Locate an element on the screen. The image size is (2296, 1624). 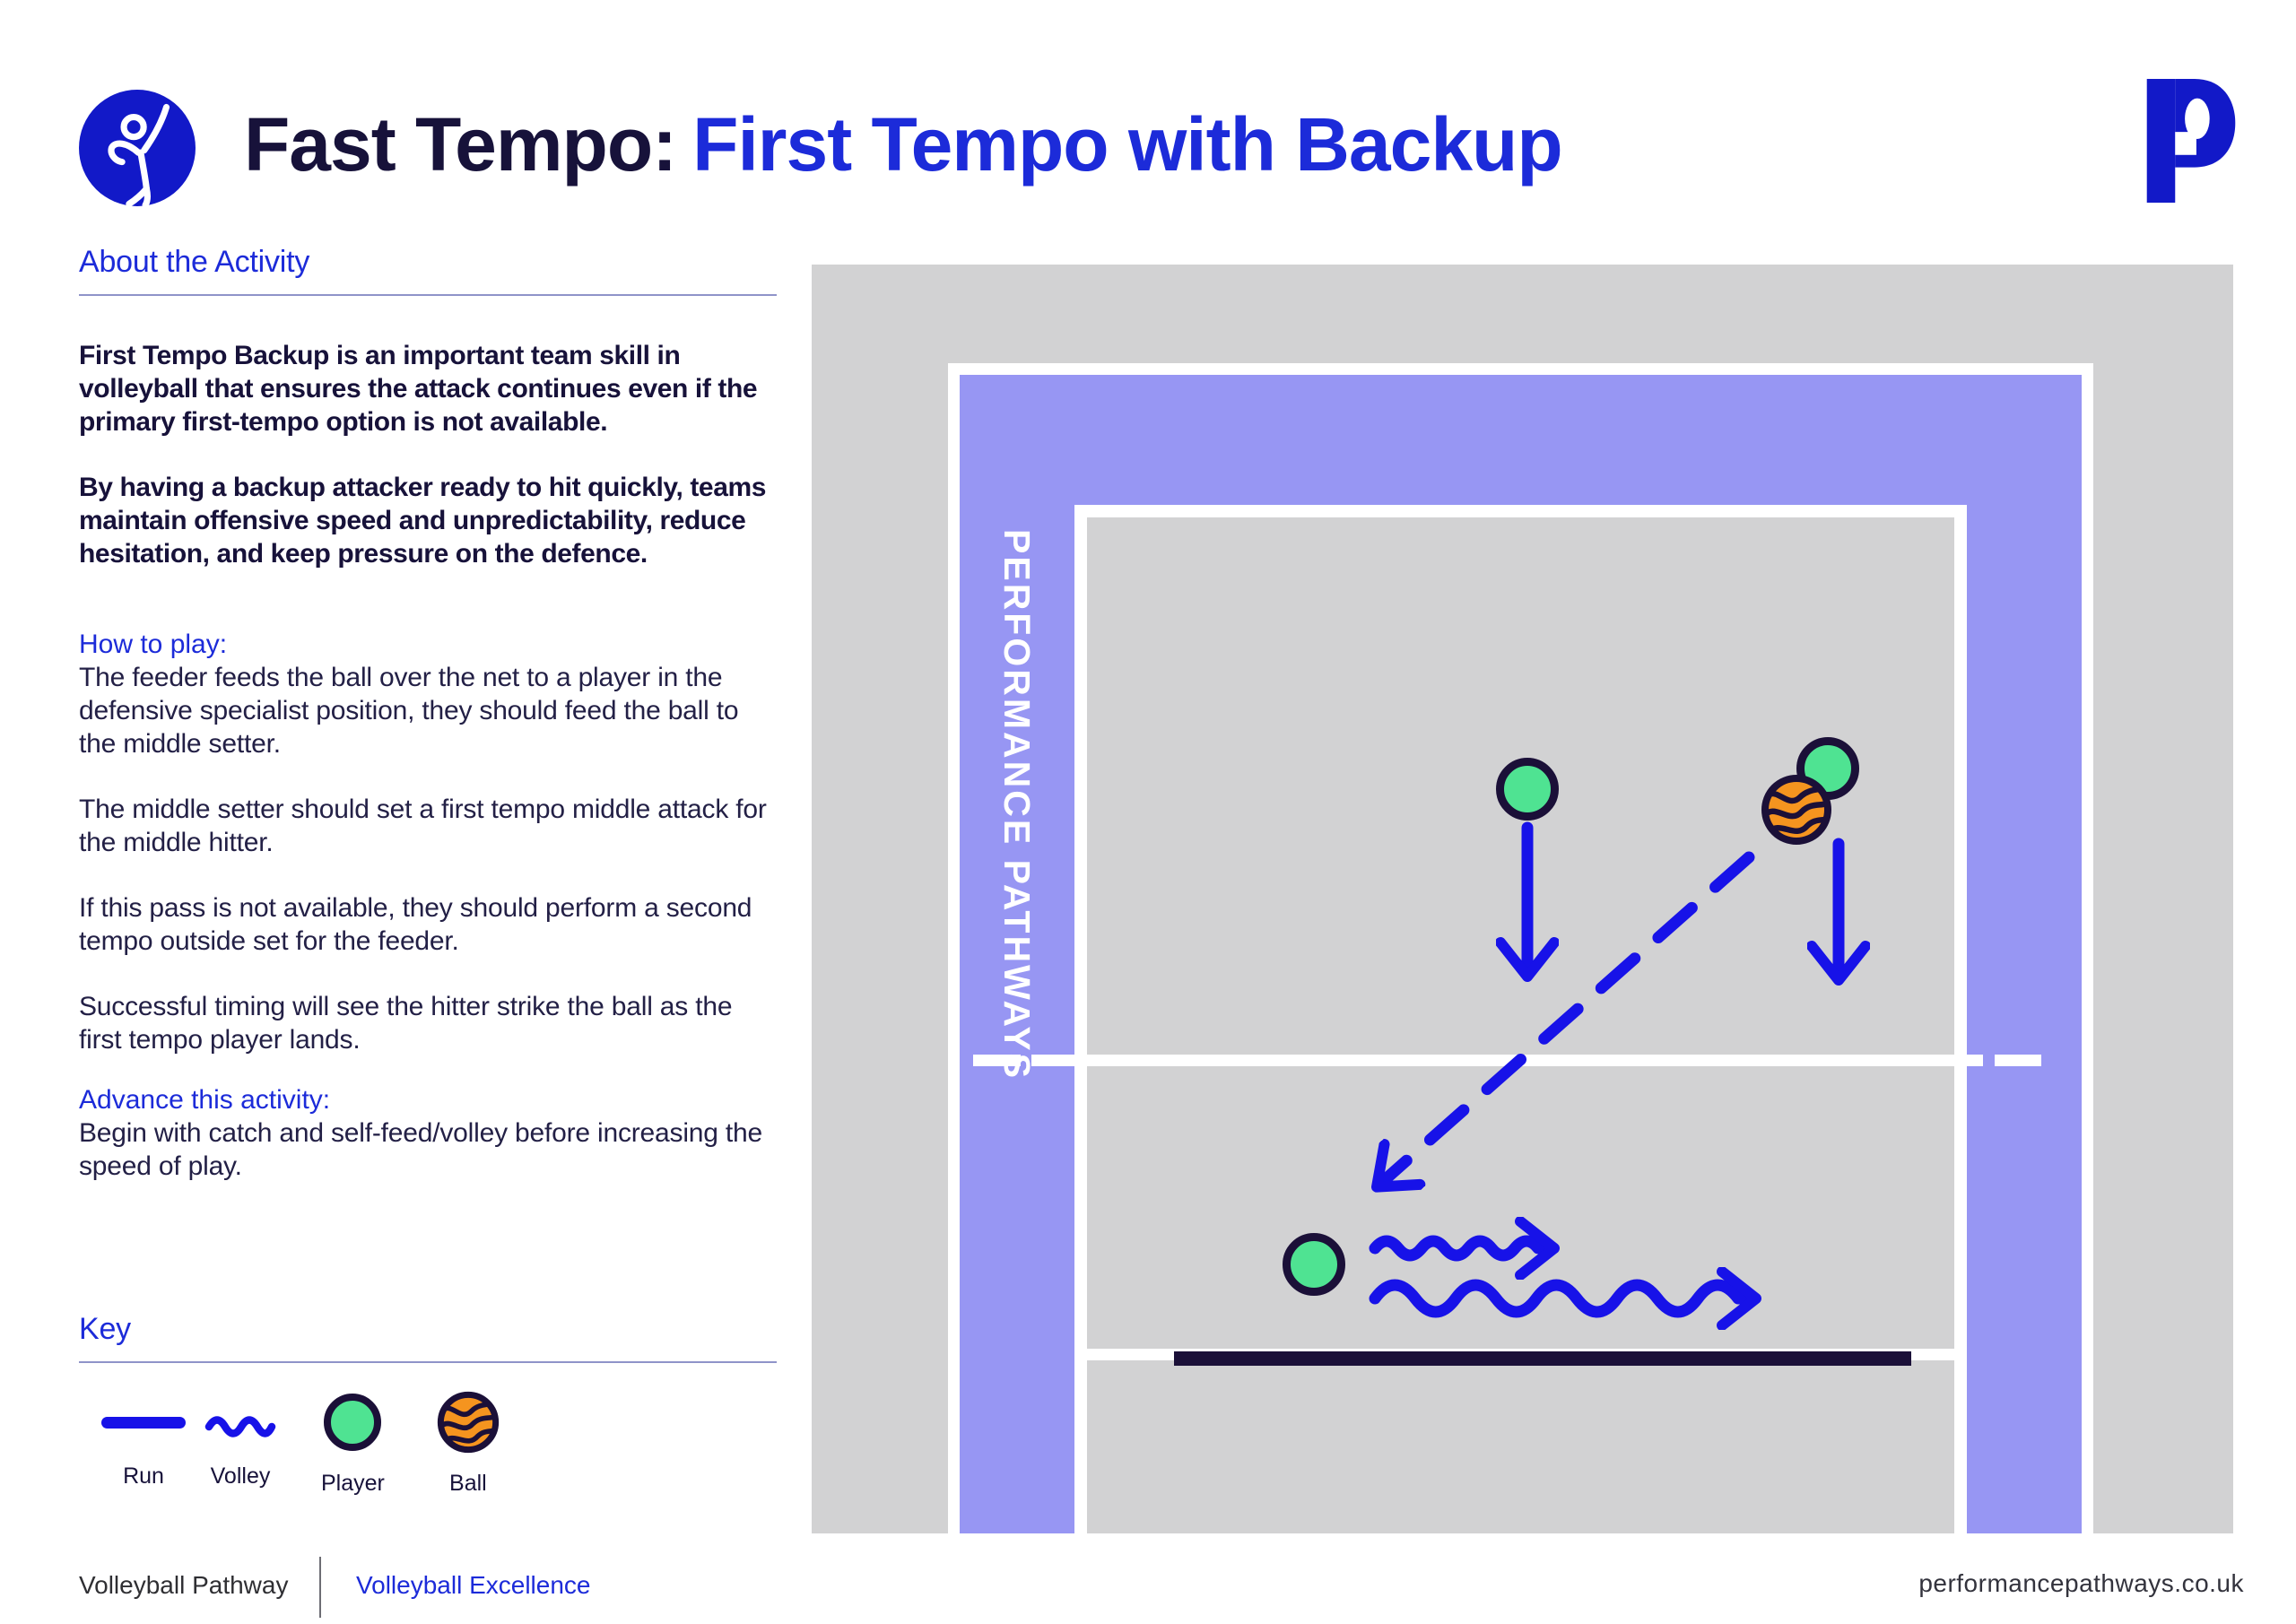
key-legend-row: Run Volley Player is located at coordinates (428, 1444).